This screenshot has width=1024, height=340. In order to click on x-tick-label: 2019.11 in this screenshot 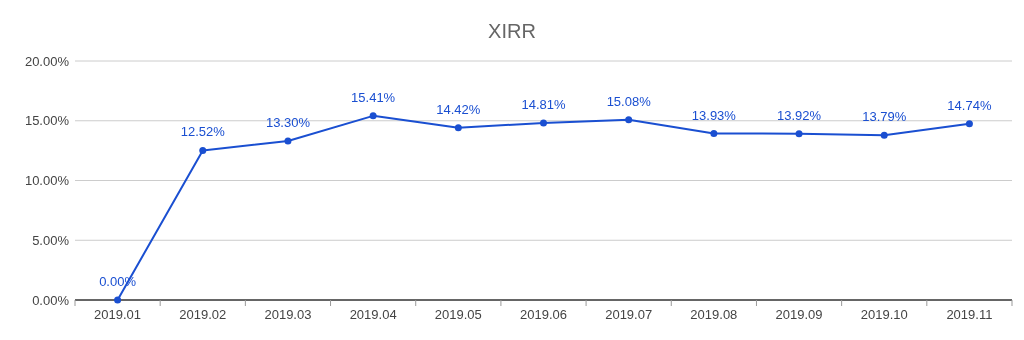, I will do `click(969, 314)`.